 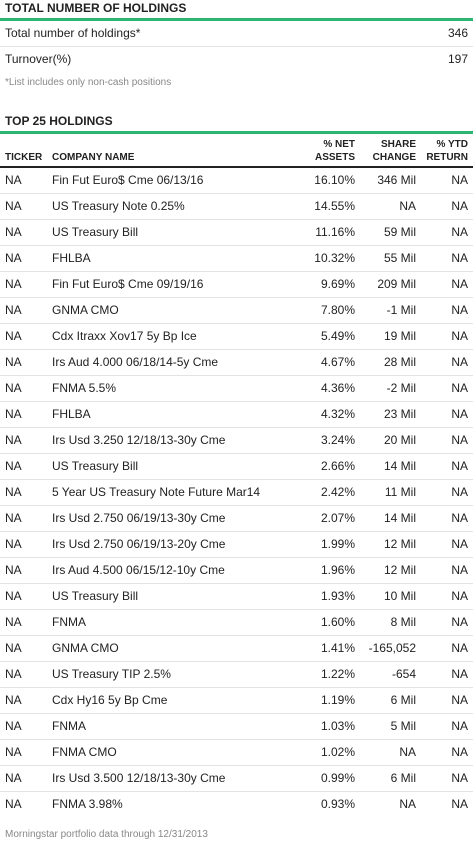 What do you see at coordinates (447, 151) in the screenshot?
I see `col-ytd-return: % YTD RETURN` at bounding box center [447, 151].